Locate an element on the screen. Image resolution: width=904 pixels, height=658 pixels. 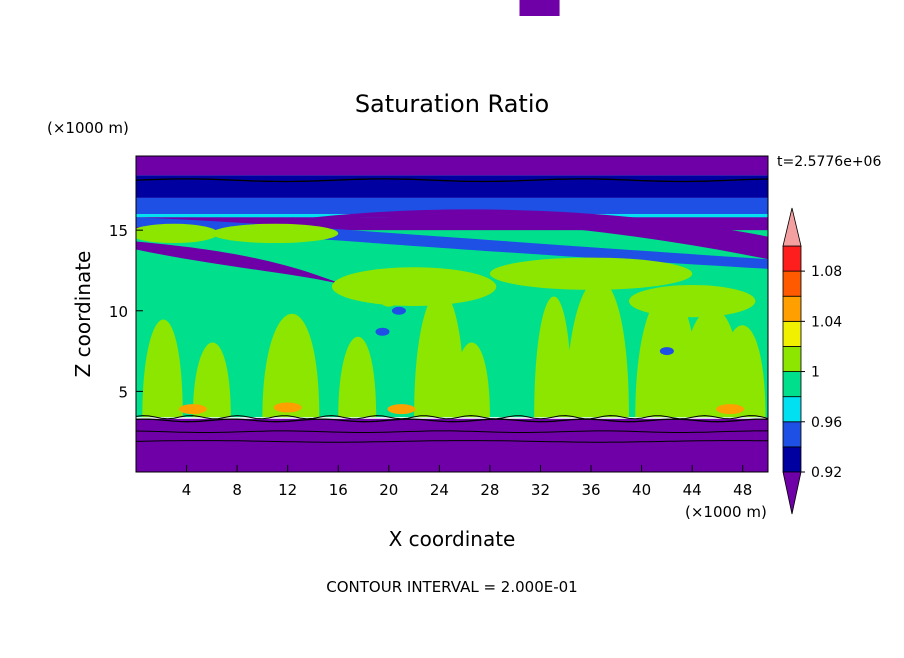
y-tick-label-0: 5 is located at coordinates (123, 392).